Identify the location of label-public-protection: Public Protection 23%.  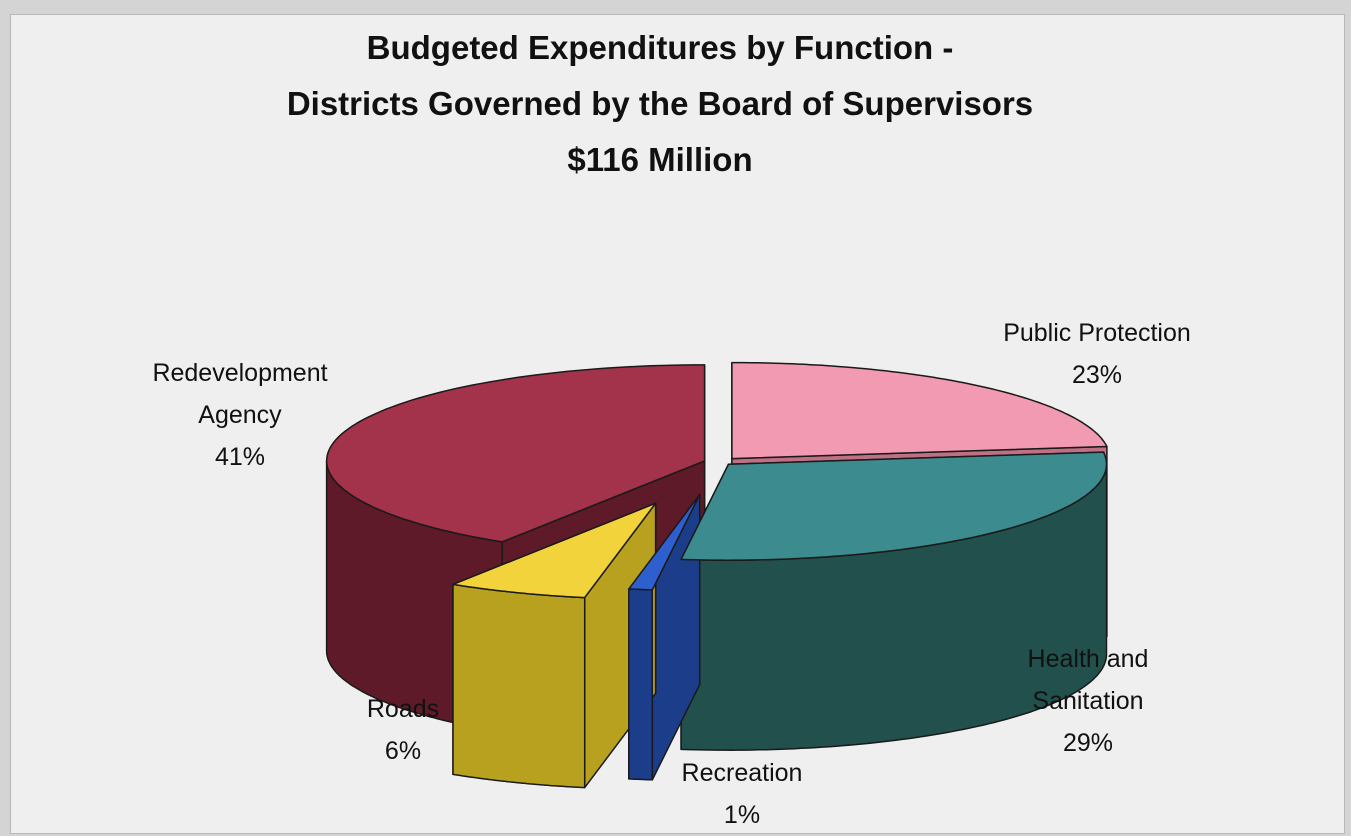
(1097, 354).